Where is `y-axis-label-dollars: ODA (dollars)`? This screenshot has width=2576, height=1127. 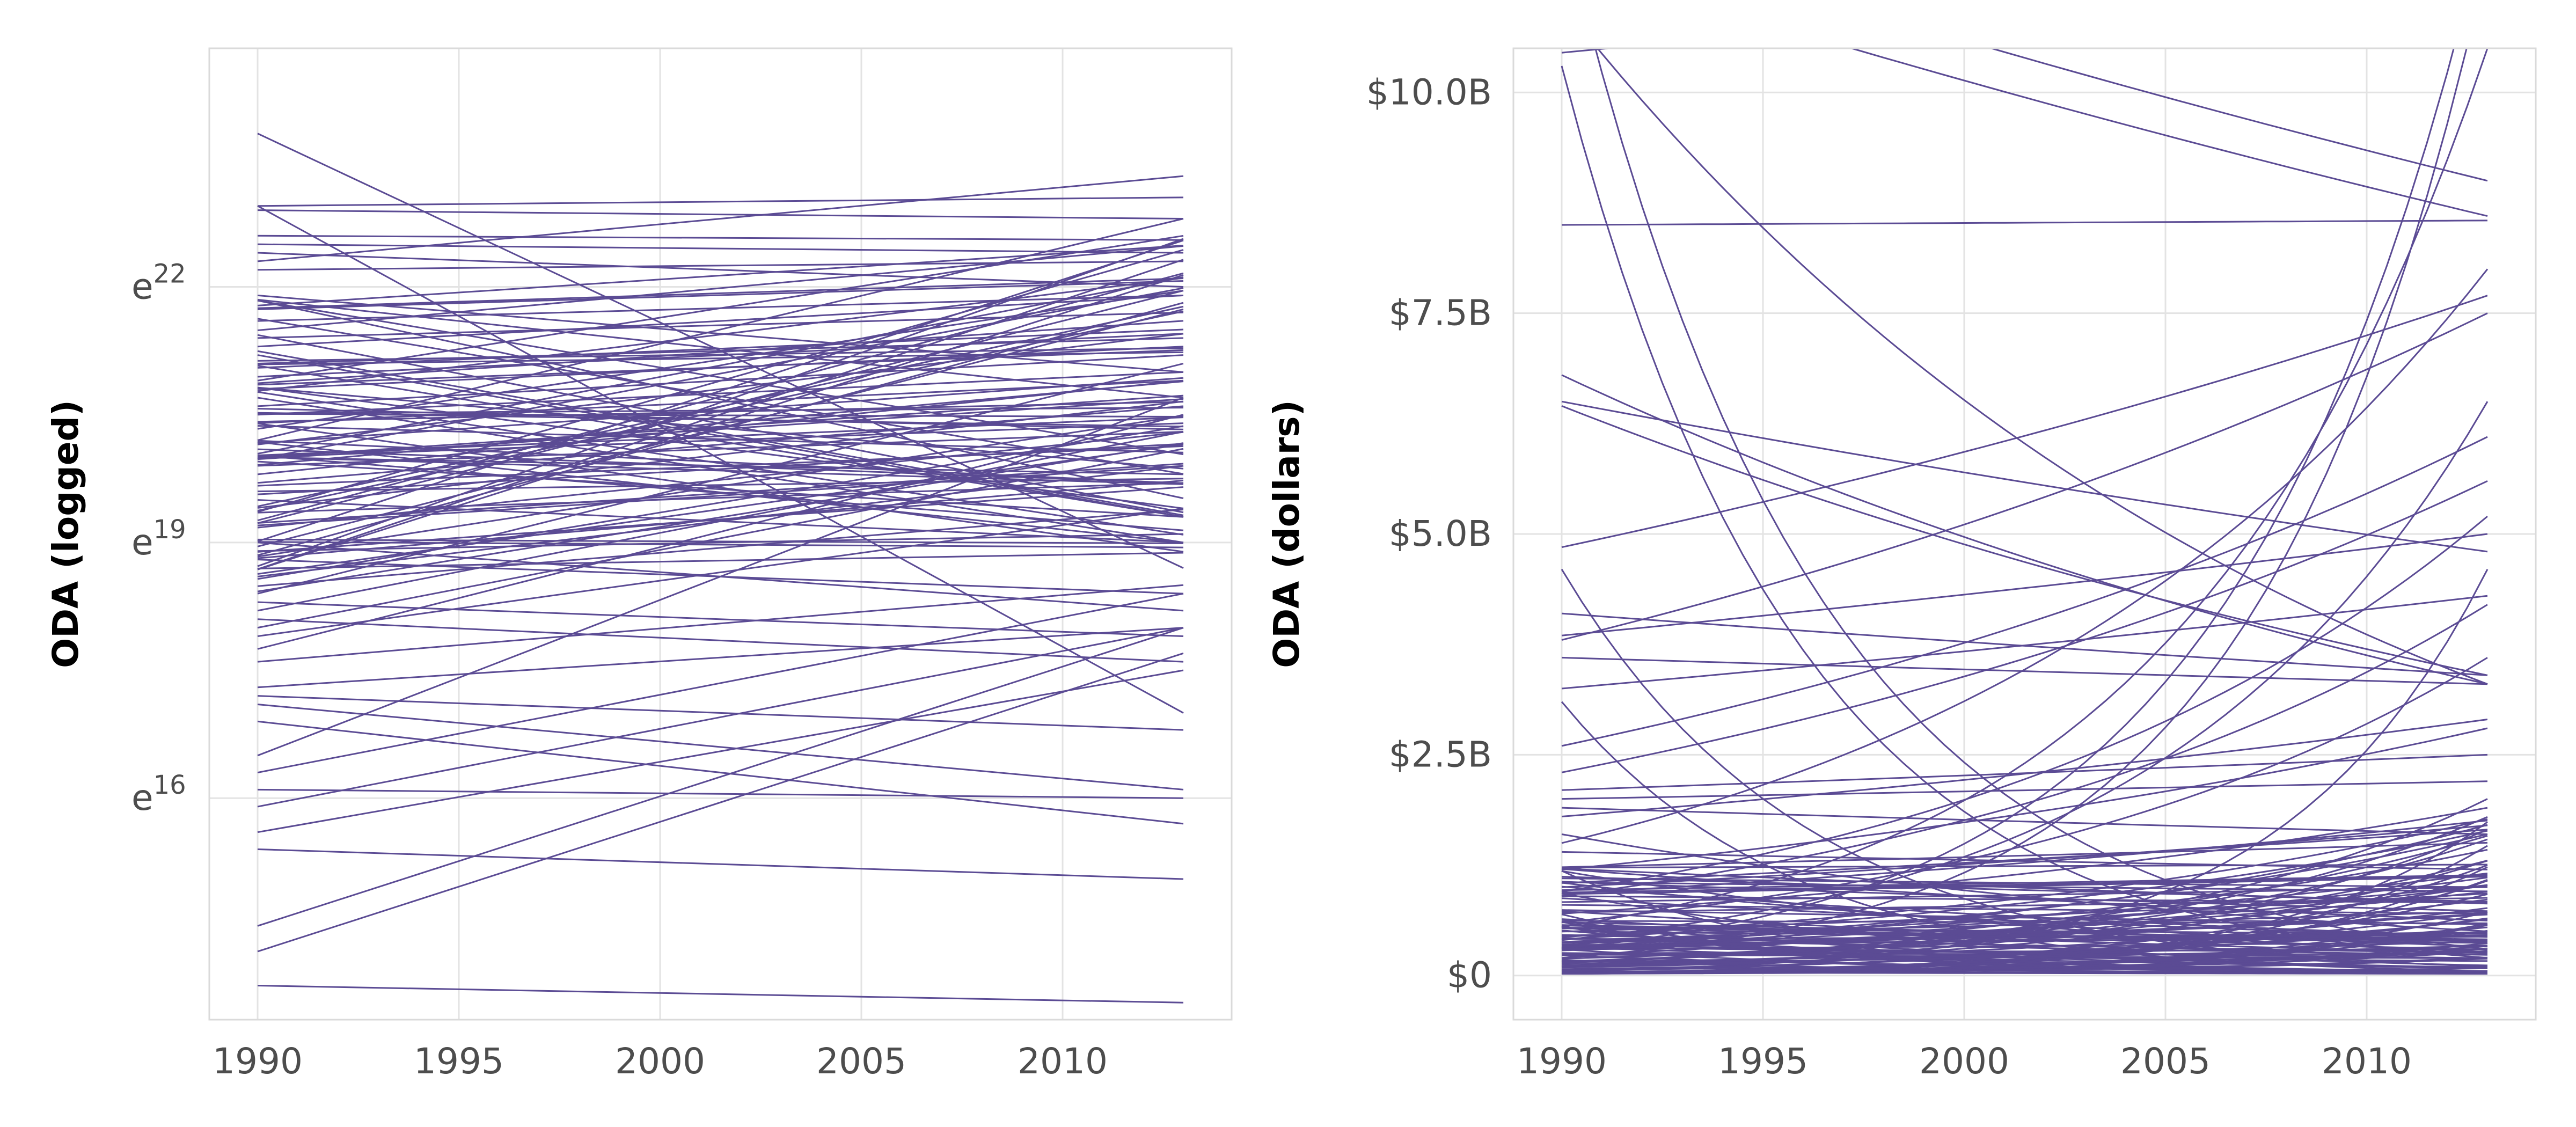 y-axis-label-dollars: ODA (dollars) is located at coordinates (1286, 534).